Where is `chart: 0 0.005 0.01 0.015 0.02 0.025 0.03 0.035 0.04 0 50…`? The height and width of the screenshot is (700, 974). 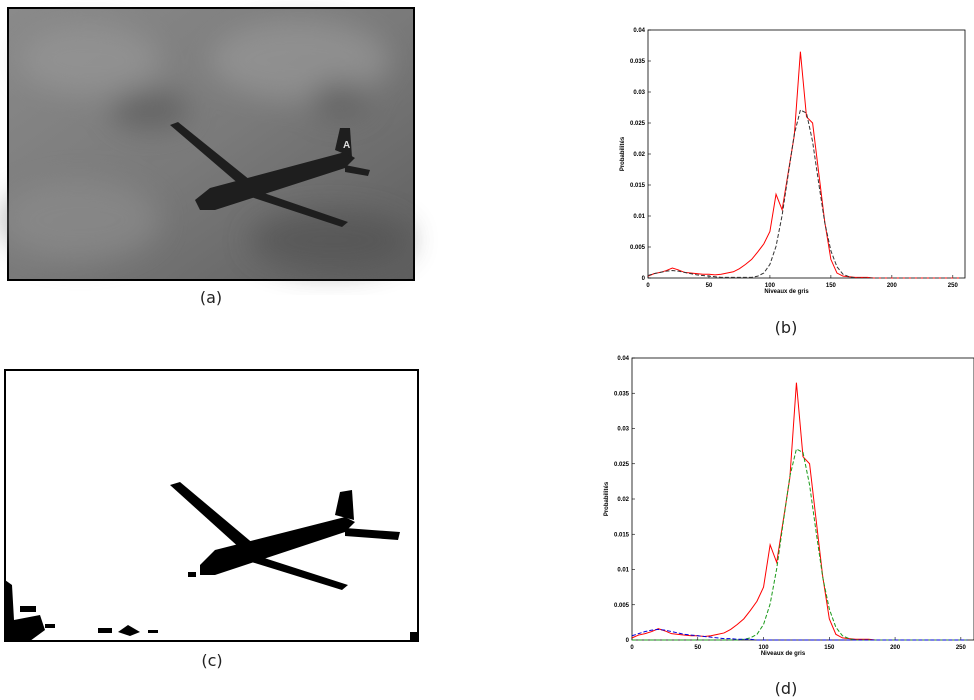
chart: 0 0.005 0.01 0.015 0.02 0.025 0.03 0.035 0.04 0 50… is located at coordinates (793, 161).